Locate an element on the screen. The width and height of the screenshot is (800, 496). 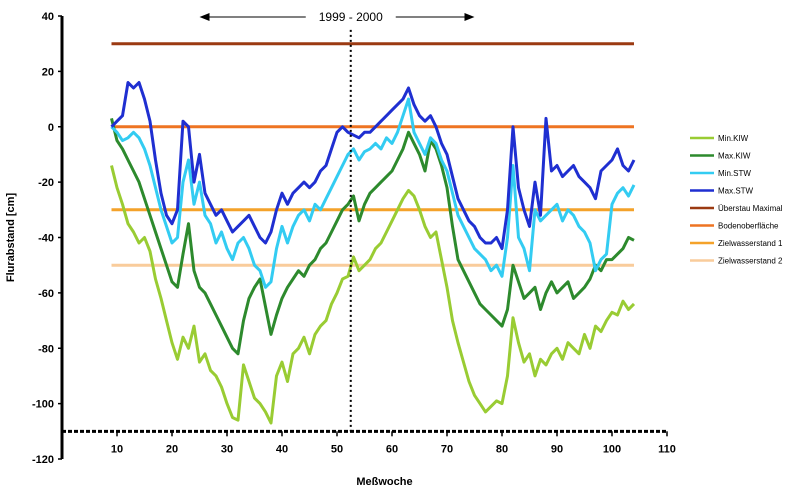
legend-label-min-kiw: Min.KIW is located at coordinates (733, 138).